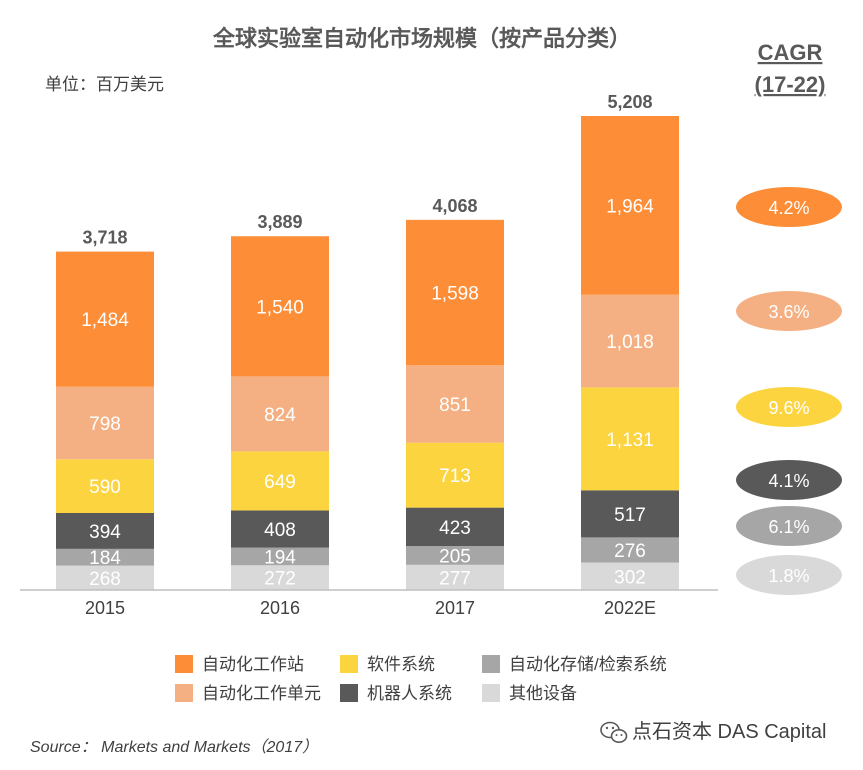 The width and height of the screenshot is (863, 770). Describe the element at coordinates (104, 84) in the screenshot. I see `unit-label: 单位：百万美元` at that location.